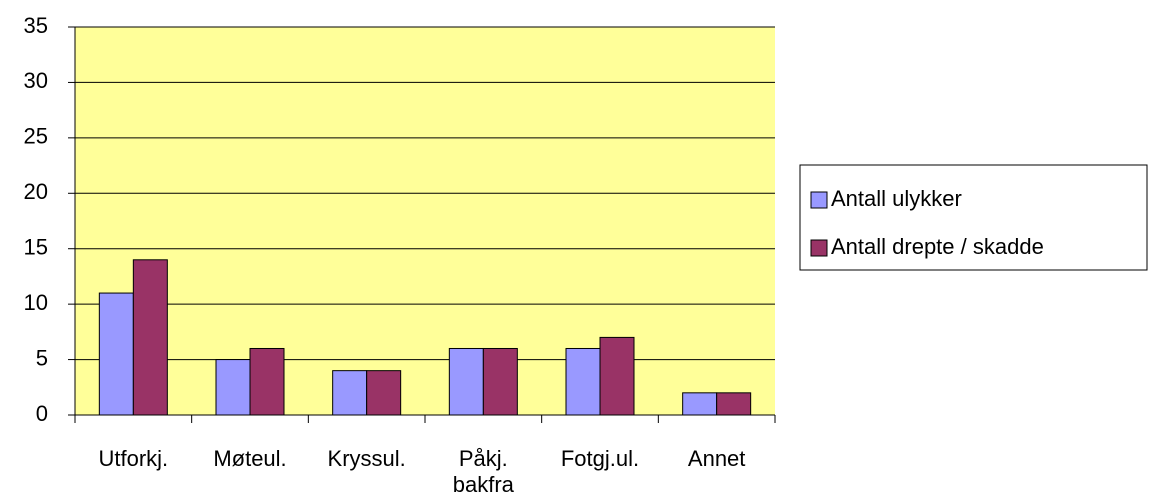 This screenshot has width=1153, height=497. What do you see at coordinates (36, 136) in the screenshot?
I see `y-tick-label: 25` at bounding box center [36, 136].